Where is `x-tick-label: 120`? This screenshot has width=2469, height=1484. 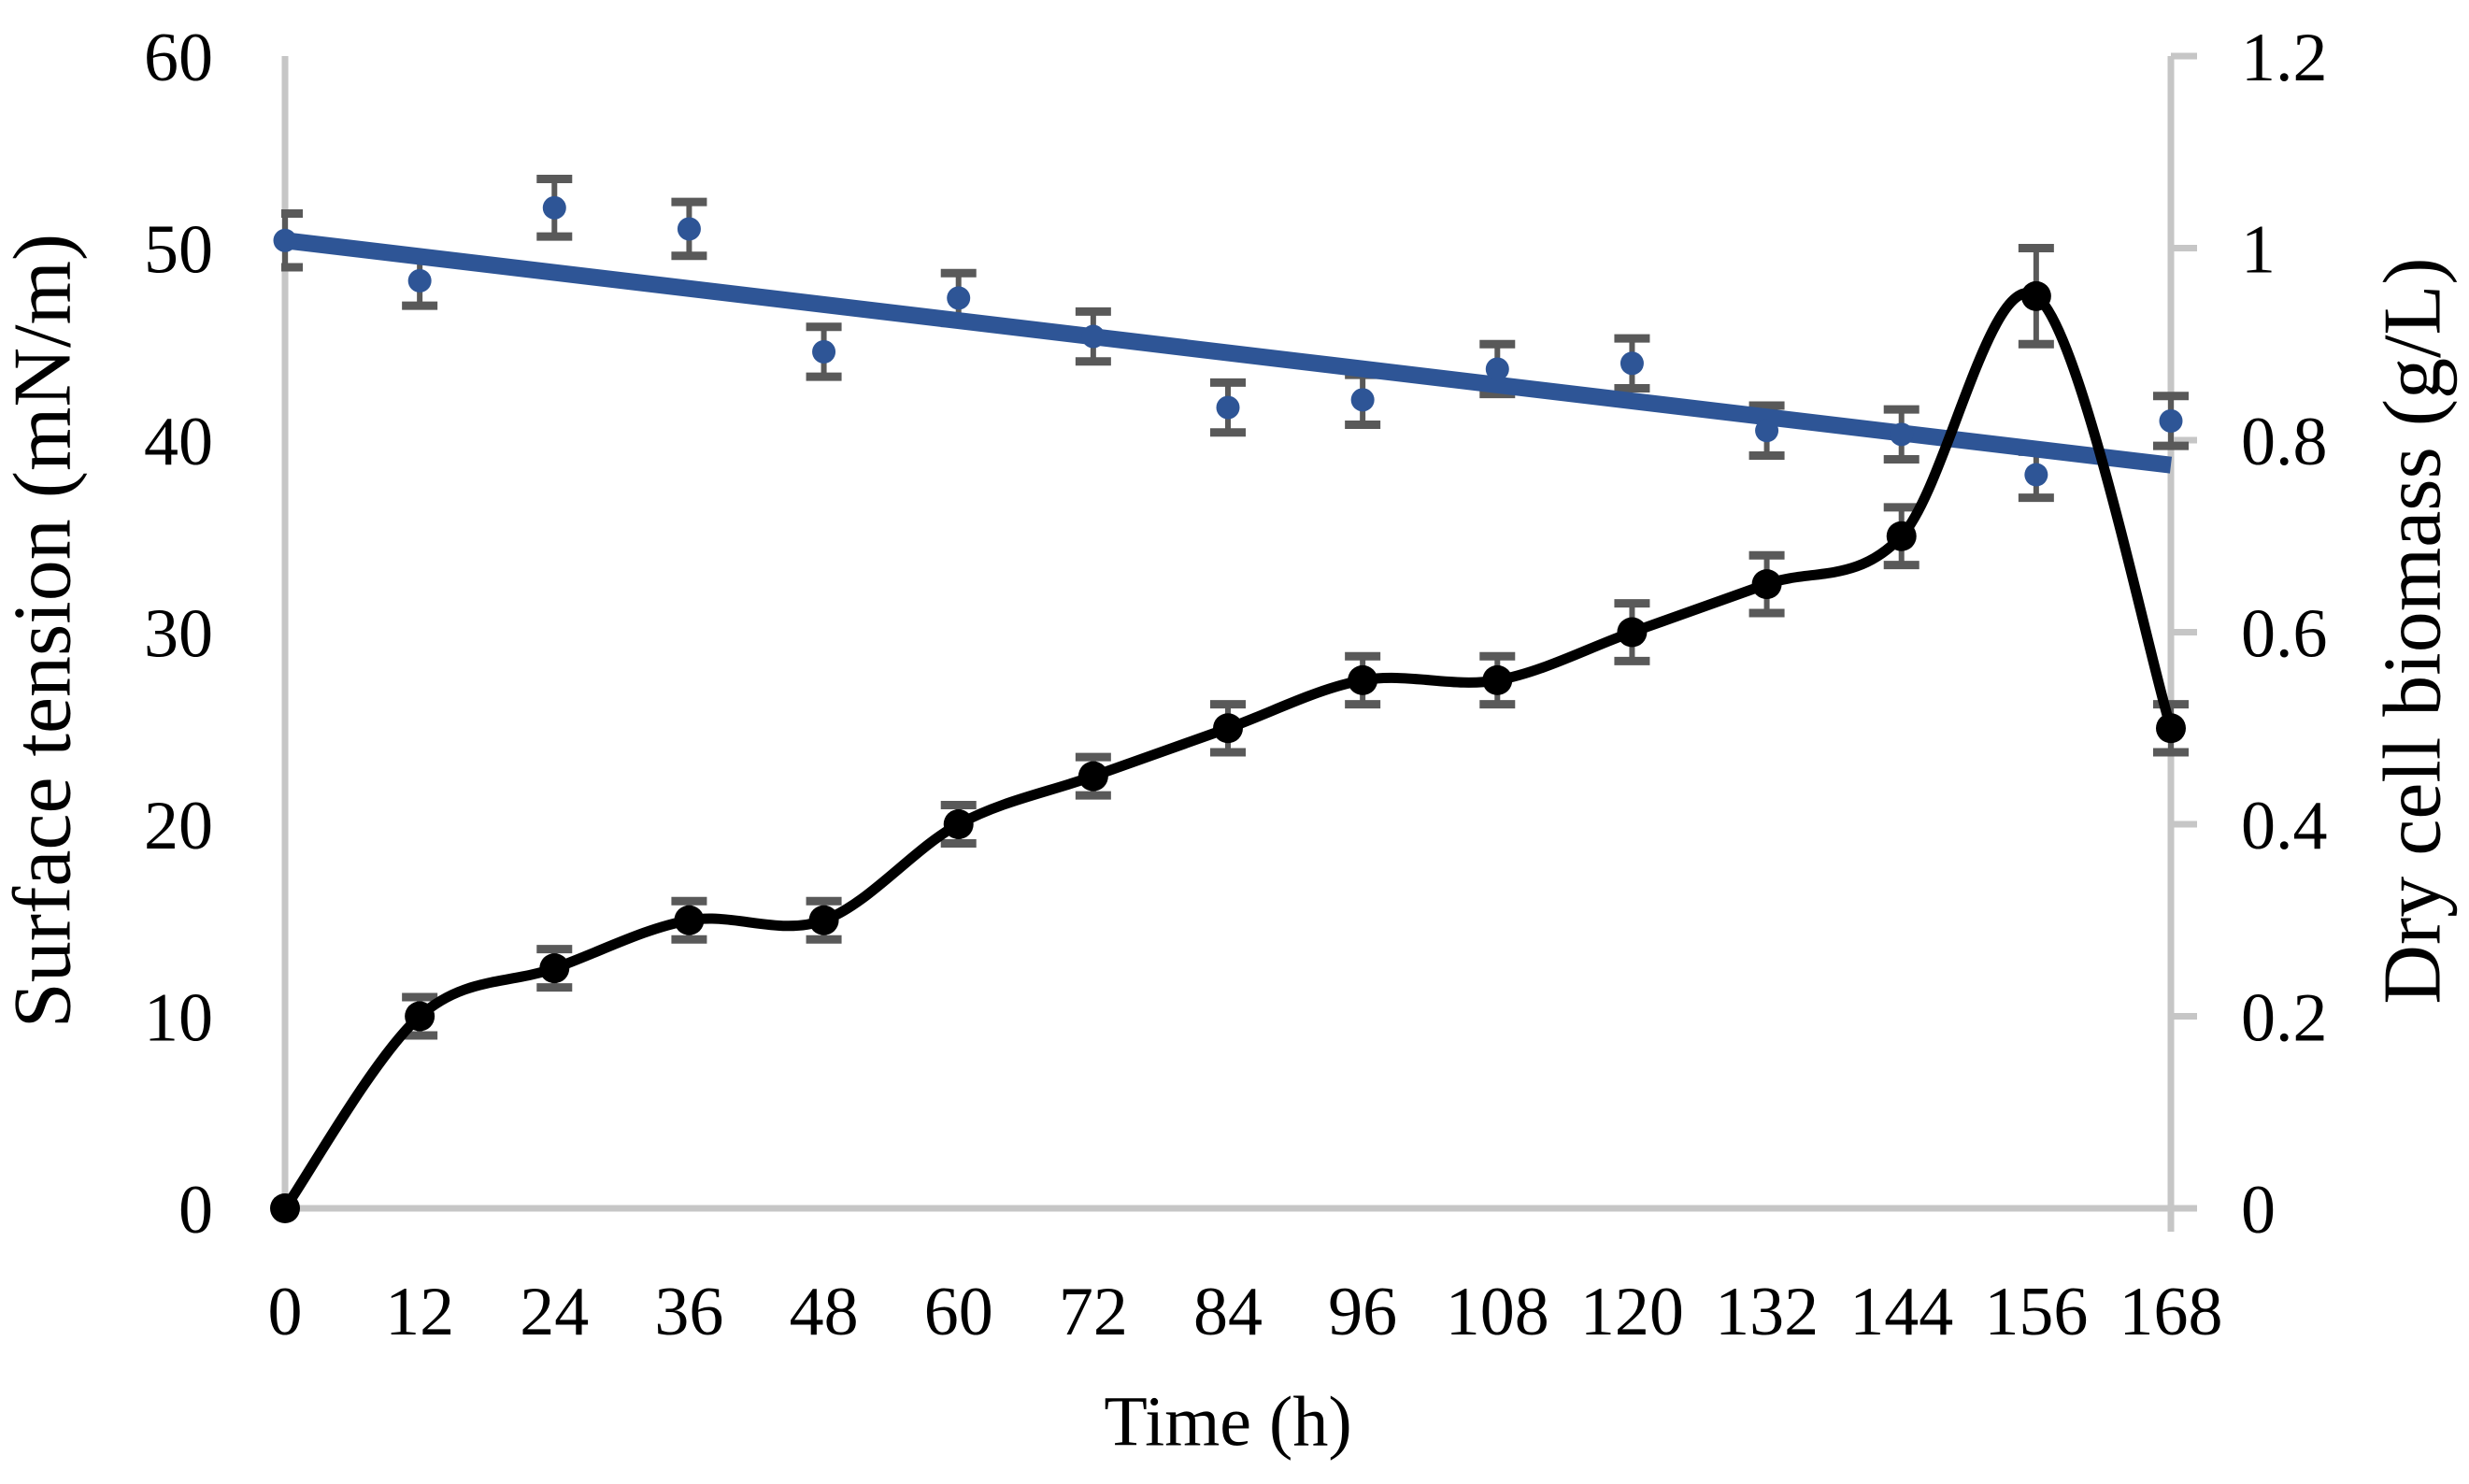 x-tick-label: 120 is located at coordinates (1632, 1312).